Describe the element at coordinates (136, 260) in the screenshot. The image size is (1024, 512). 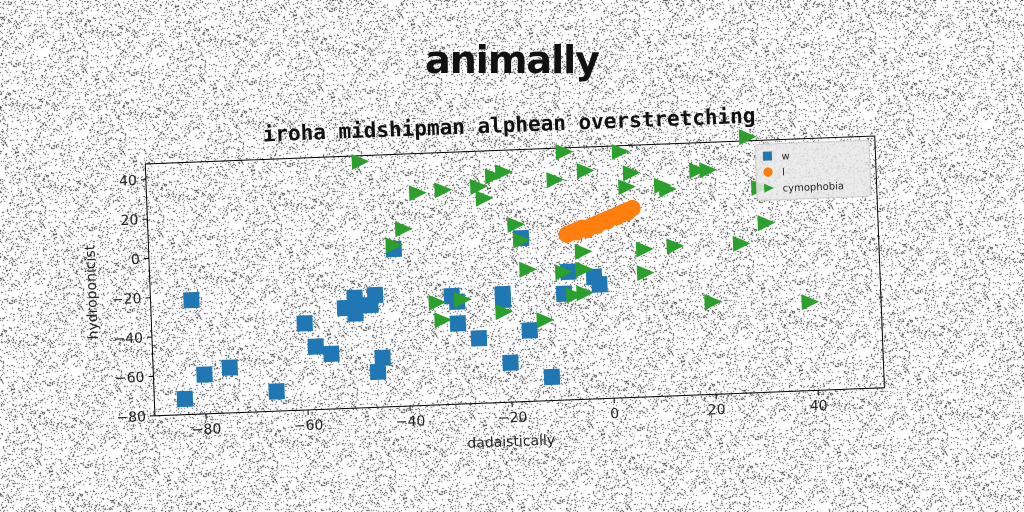
I see `y-tick-label: 0` at that location.